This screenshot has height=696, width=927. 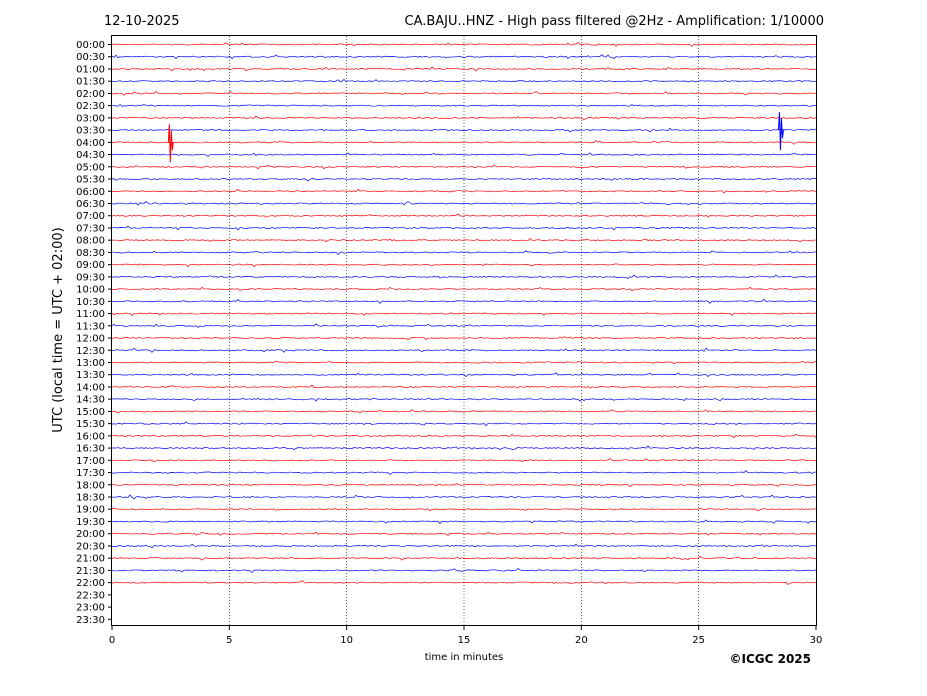 What do you see at coordinates (58, 329) in the screenshot?
I see `y-axis-label: UTC (local time = UTC + 02:00)` at bounding box center [58, 329].